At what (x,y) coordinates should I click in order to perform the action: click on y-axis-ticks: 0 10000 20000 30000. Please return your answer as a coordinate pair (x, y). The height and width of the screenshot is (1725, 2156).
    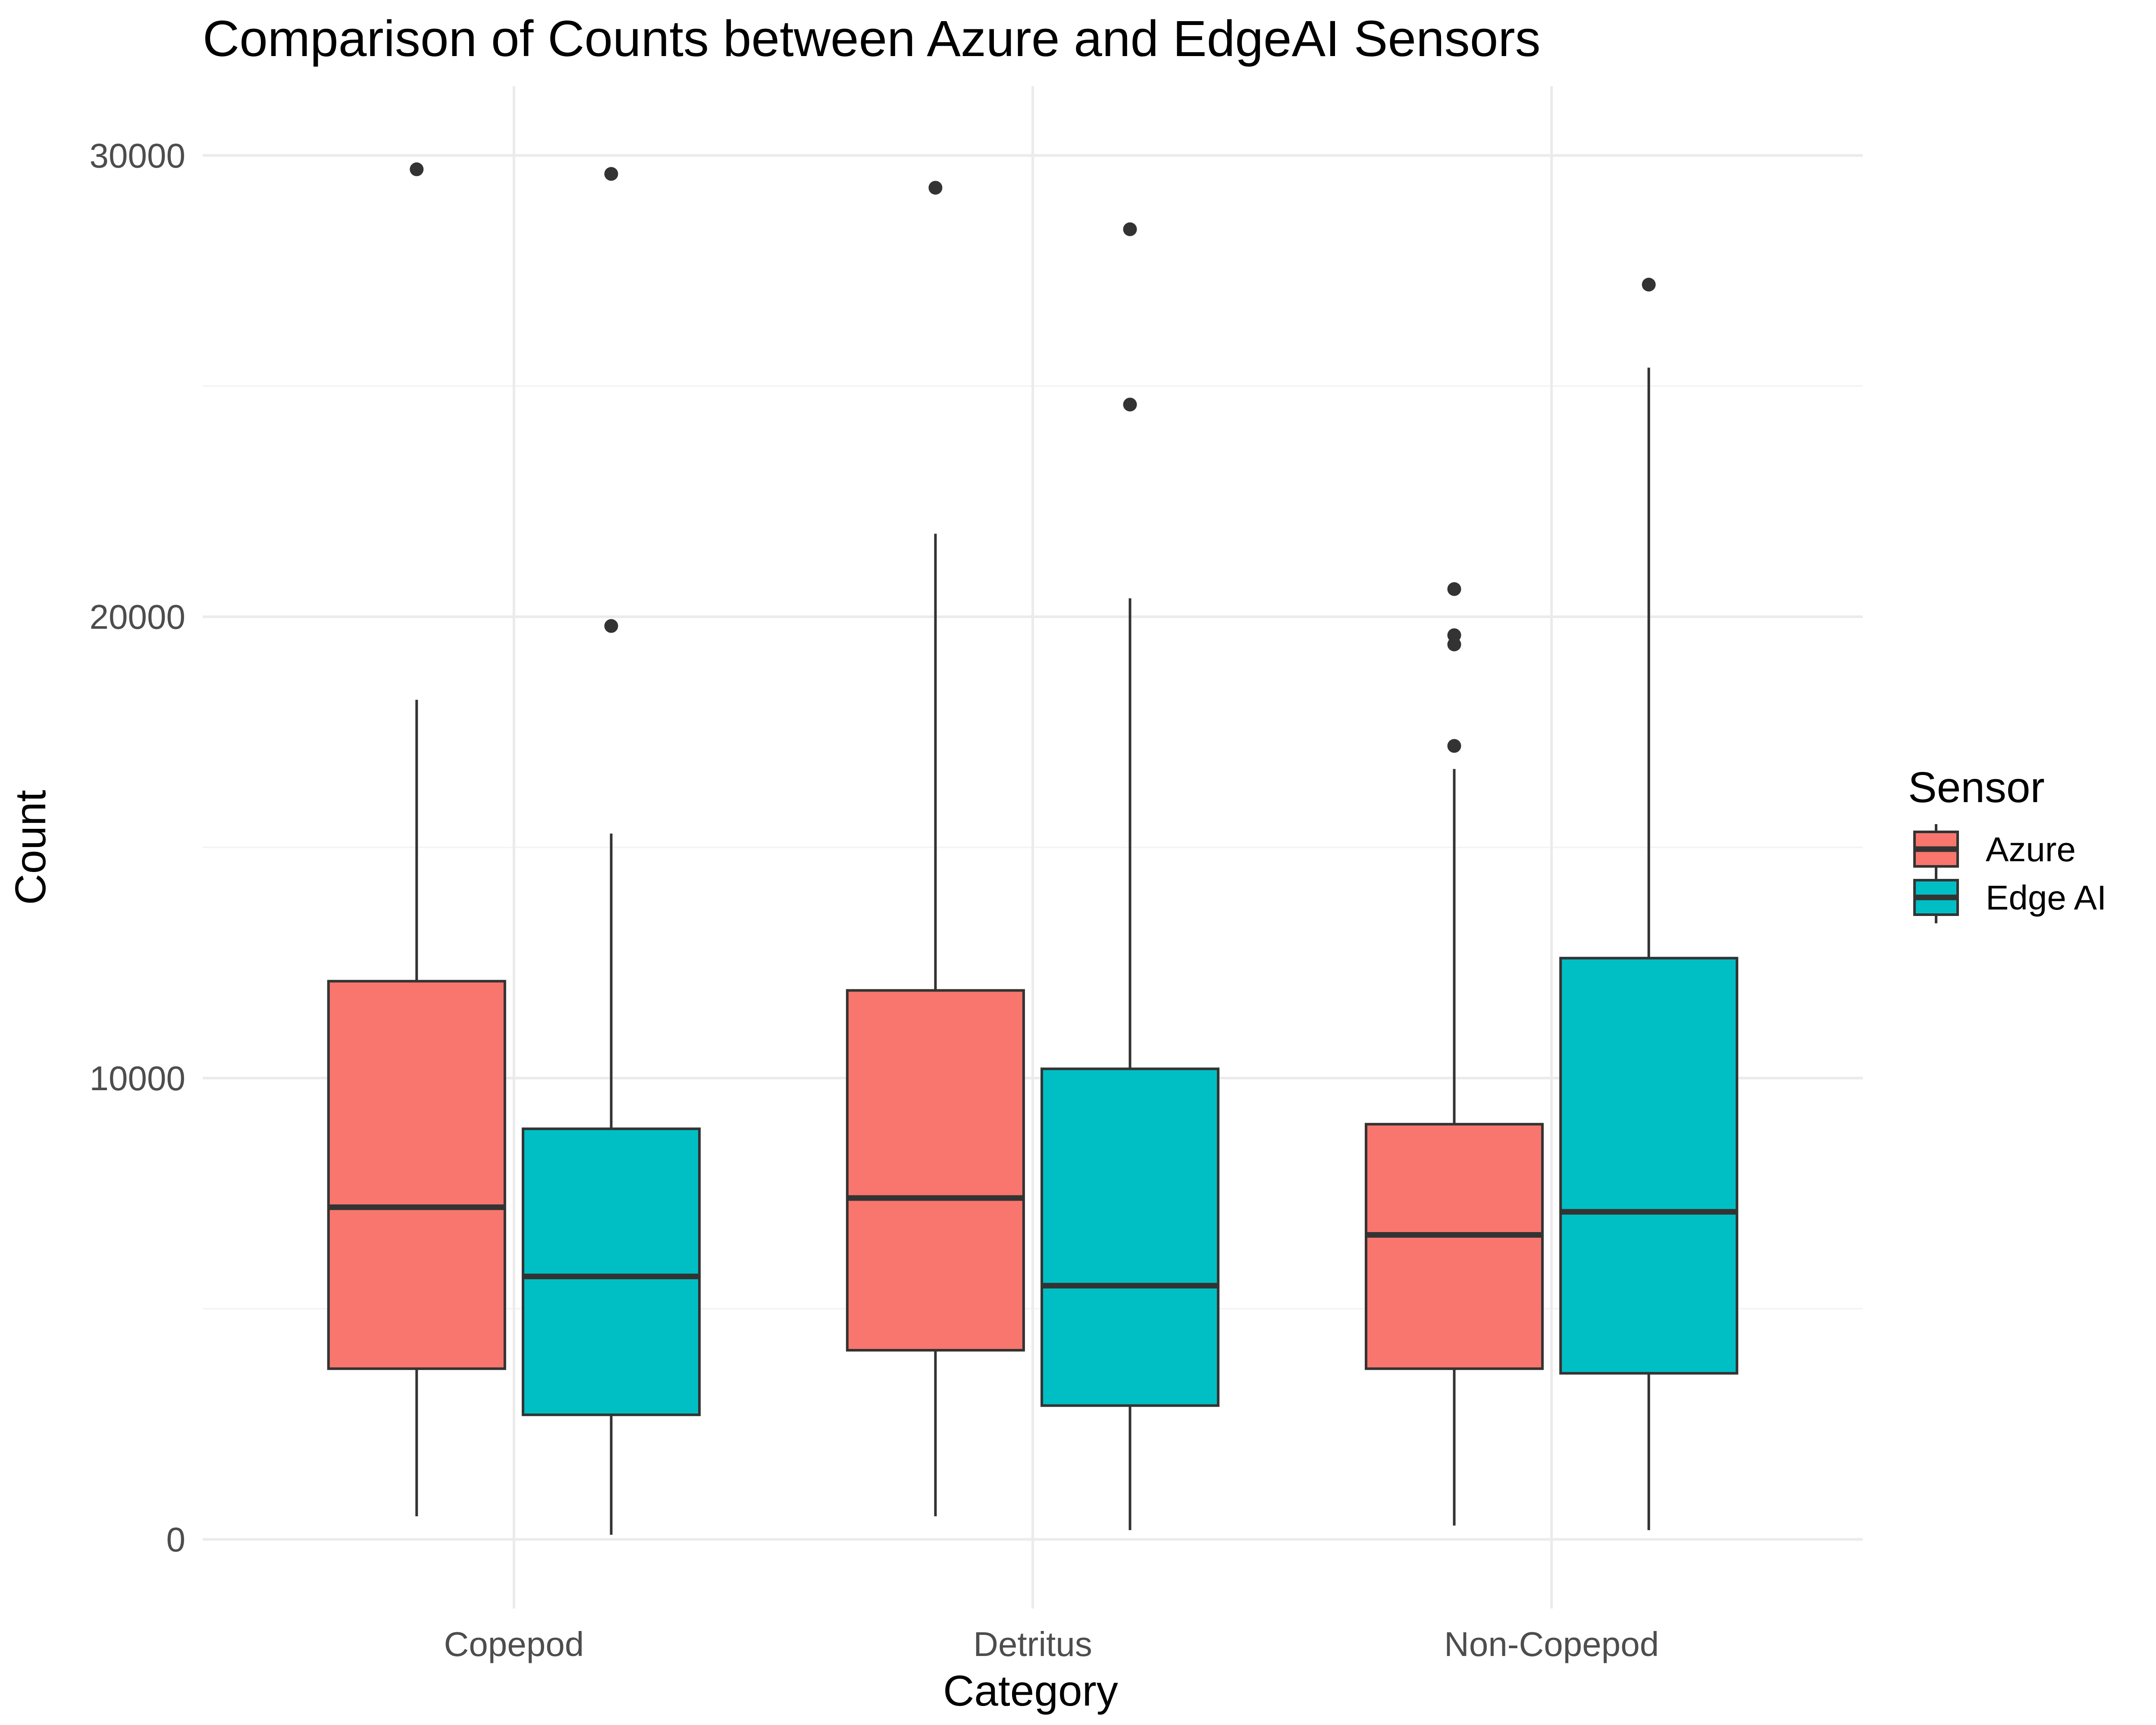
    Looking at the image, I should click on (137, 848).